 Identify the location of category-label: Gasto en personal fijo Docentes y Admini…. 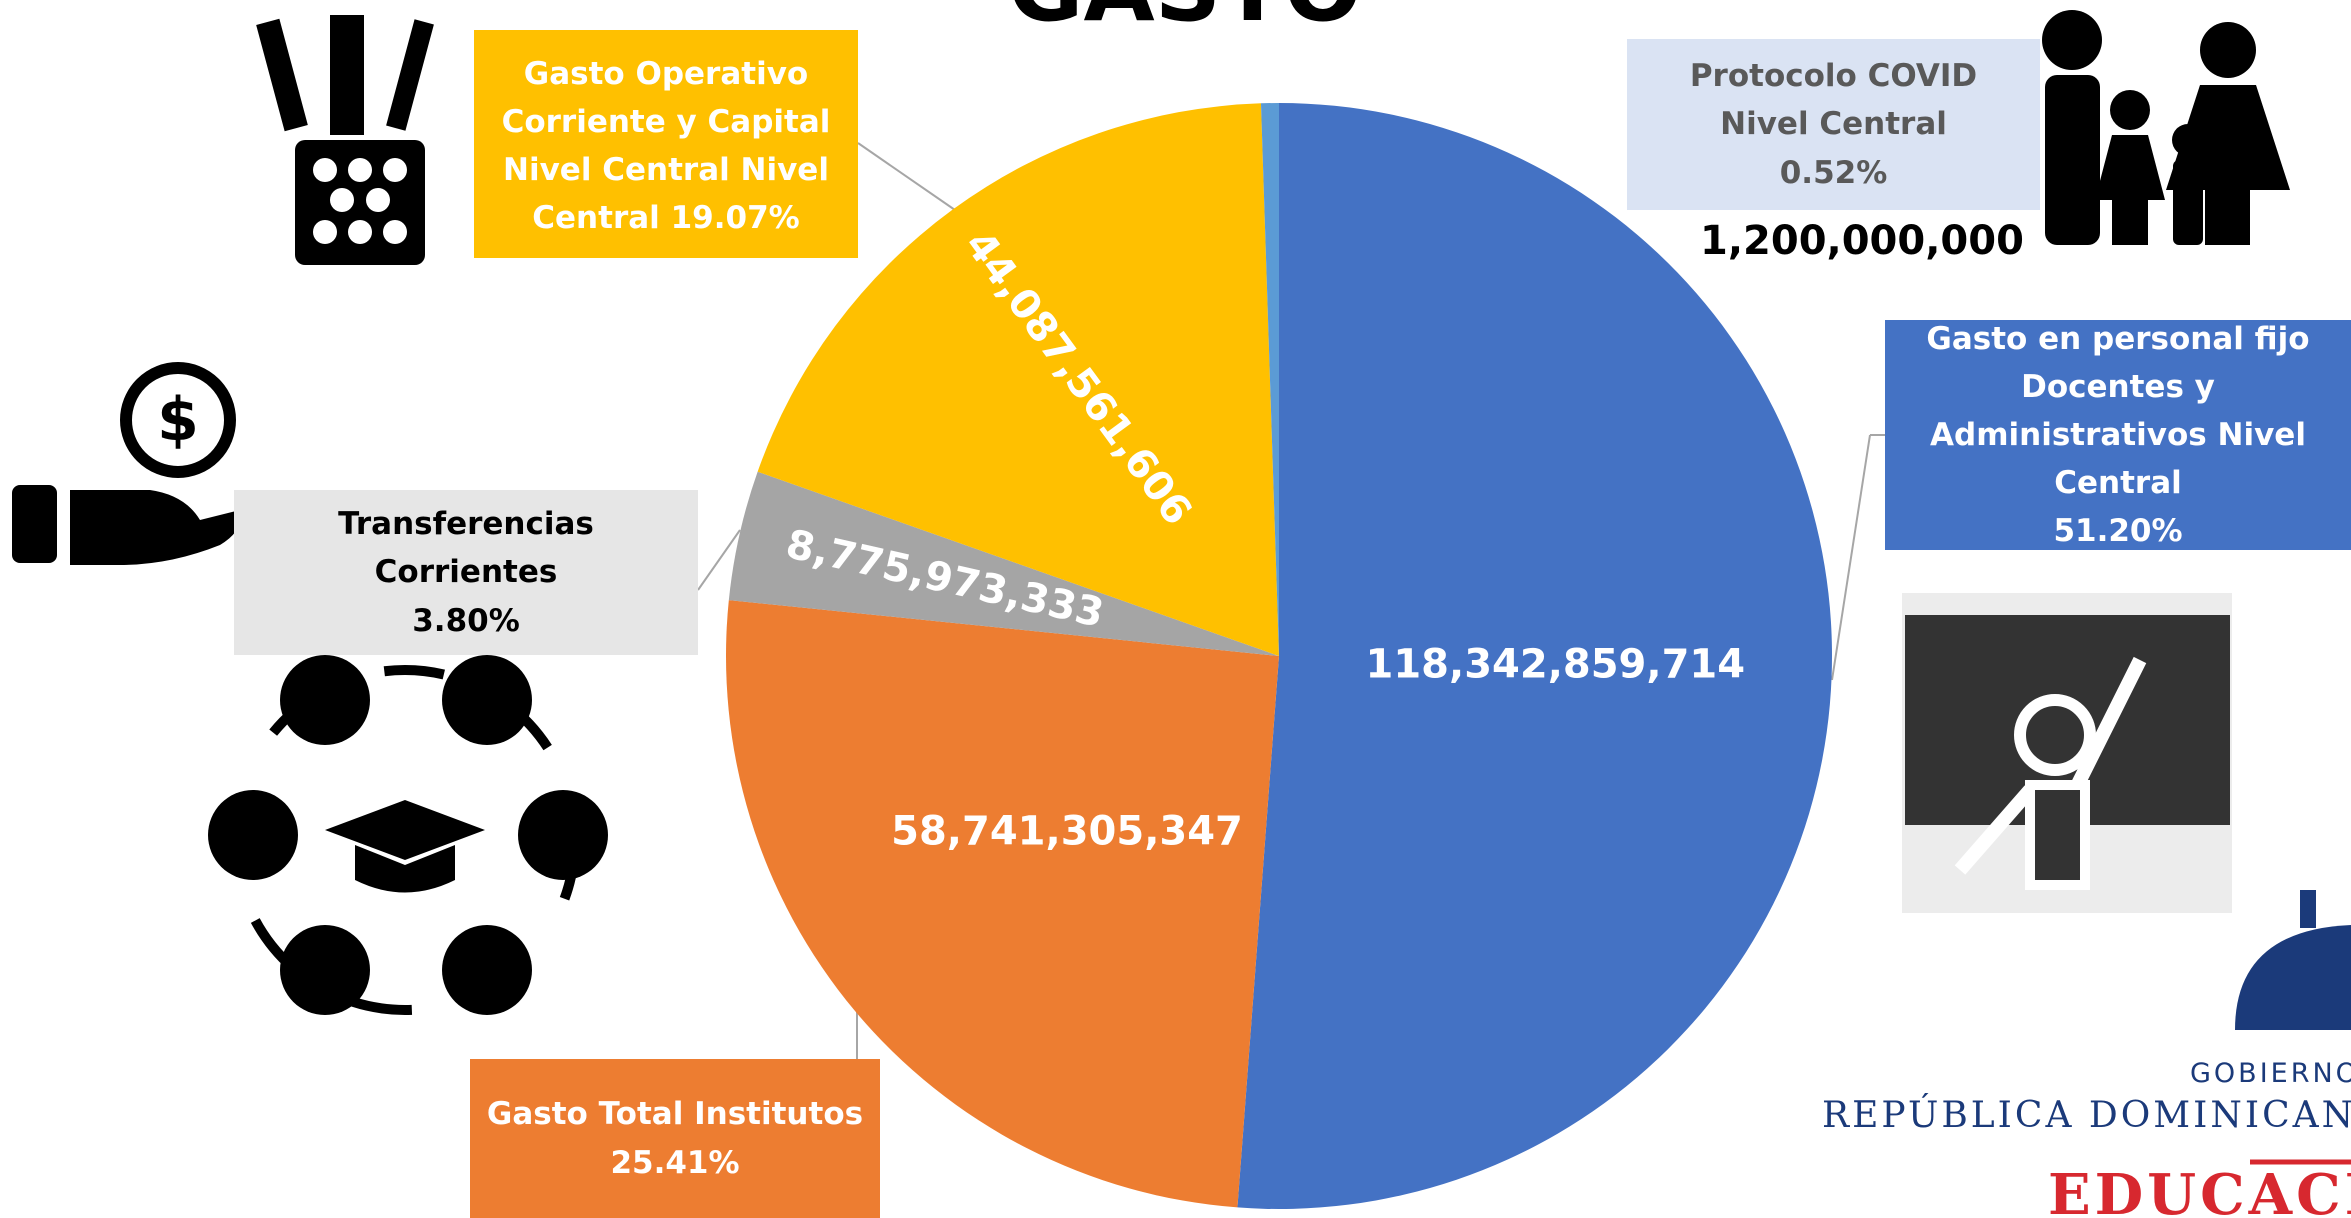
(2118, 411).